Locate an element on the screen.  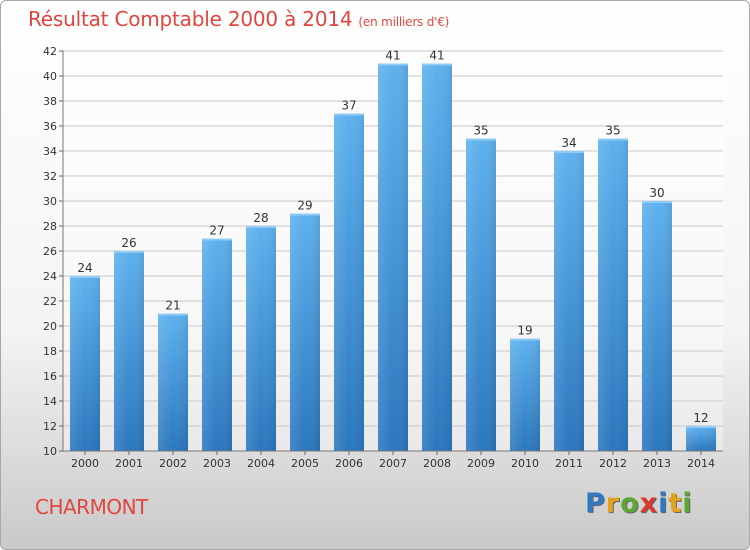
x-tick-label: 2004 is located at coordinates (261, 463).